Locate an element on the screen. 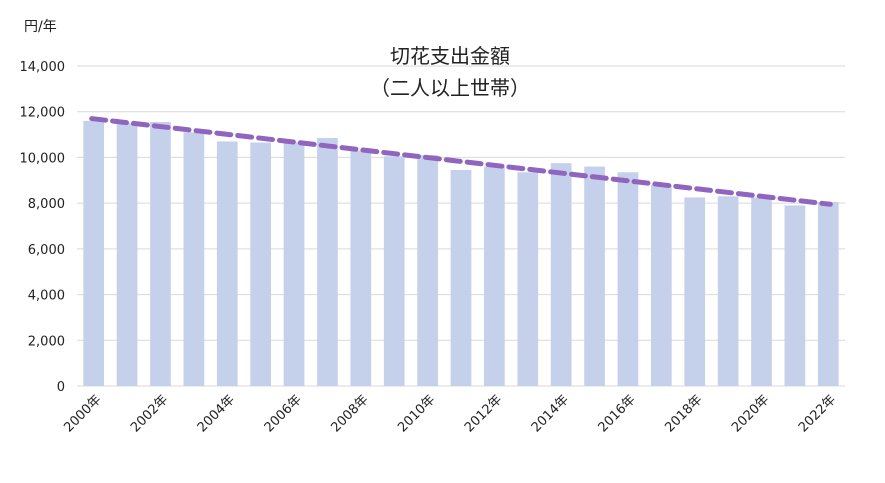 The width and height of the screenshot is (885, 483). y-tick-label: 10,000 is located at coordinates (43, 158).